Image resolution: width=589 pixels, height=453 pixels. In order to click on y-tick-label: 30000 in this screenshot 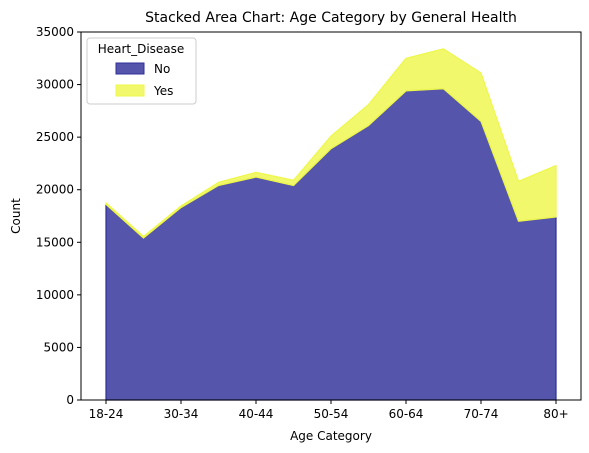, I will do `click(55, 85)`.